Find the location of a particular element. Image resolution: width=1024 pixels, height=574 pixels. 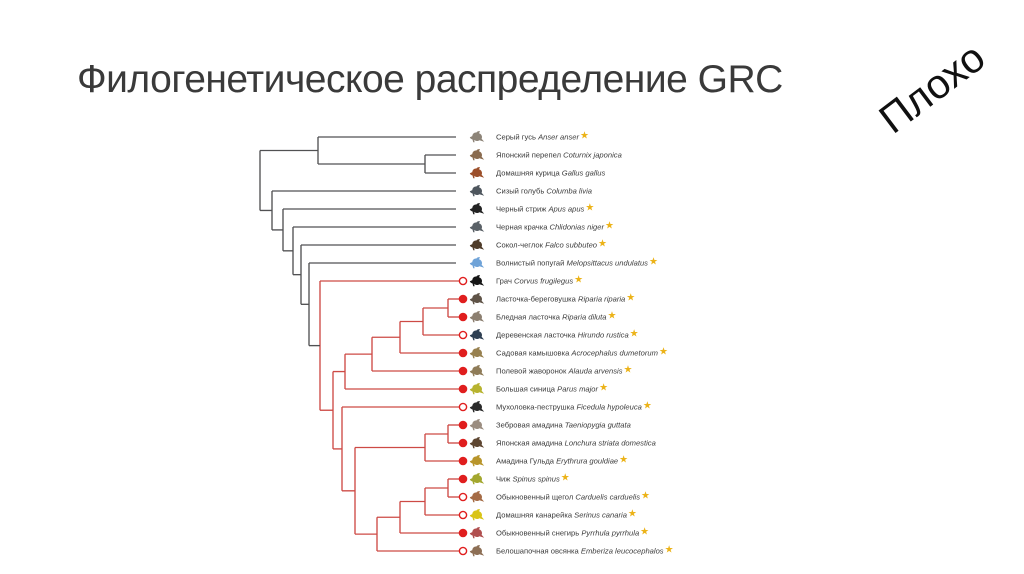

slide-title: Филогенетическое распределение GRC is located at coordinates (430, 79).